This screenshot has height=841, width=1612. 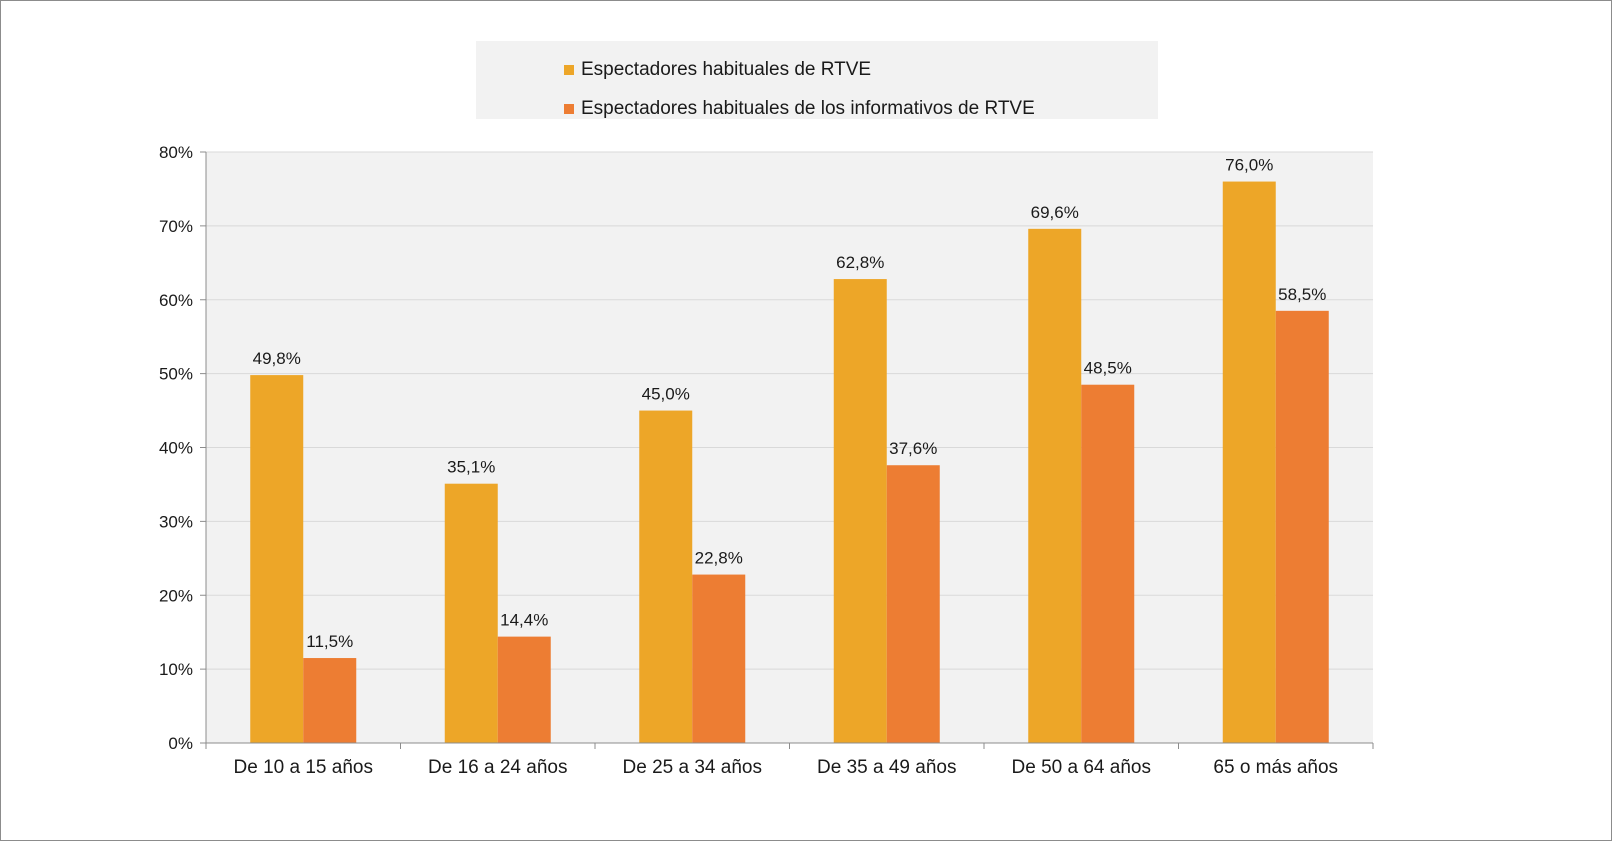 I want to click on data-label-series-2: 48,5%, so click(x=1108, y=368).